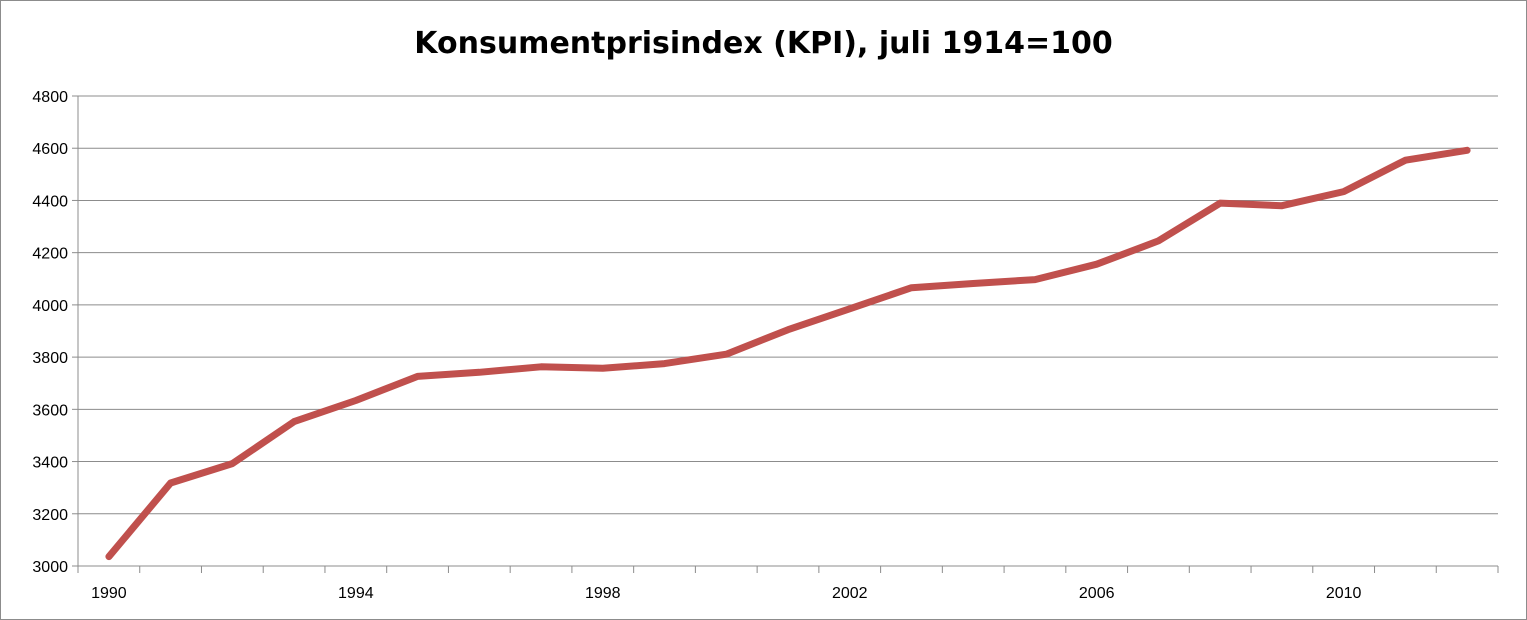 The width and height of the screenshot is (1527, 620). Describe the element at coordinates (55, 332) in the screenshot. I see `y-axis-ticks: 3000 3200 3400 3600 3800 4000 4200 4400 4600 4800` at that location.